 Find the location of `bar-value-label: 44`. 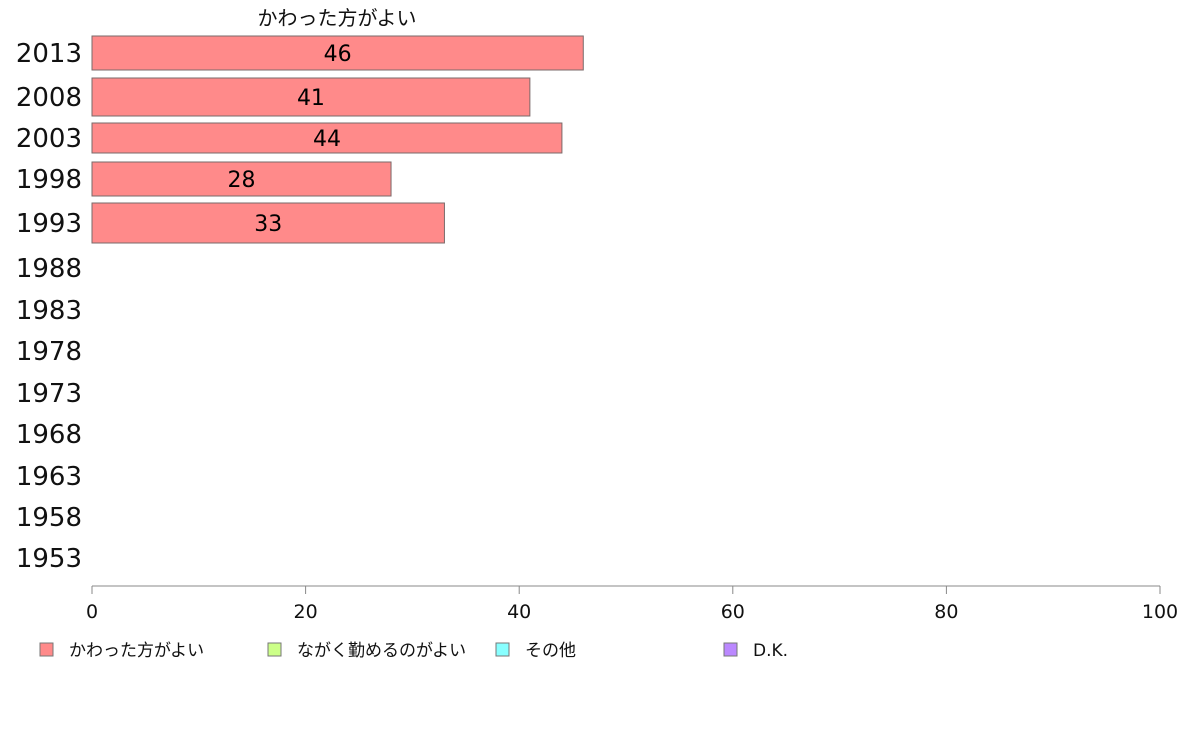

bar-value-label: 44 is located at coordinates (327, 139).